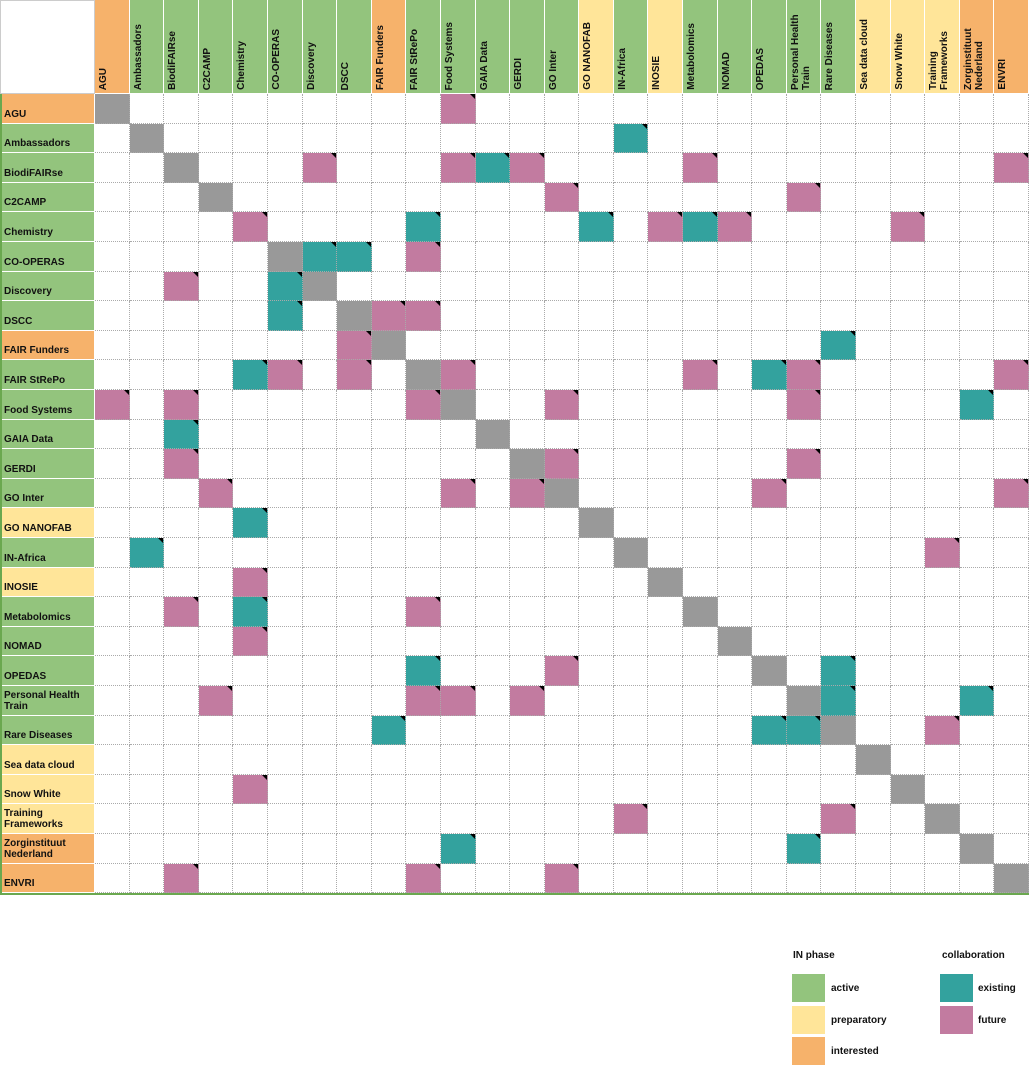 The width and height of the screenshot is (1029, 1075). I want to click on legend-swatch, so click(808, 1051).